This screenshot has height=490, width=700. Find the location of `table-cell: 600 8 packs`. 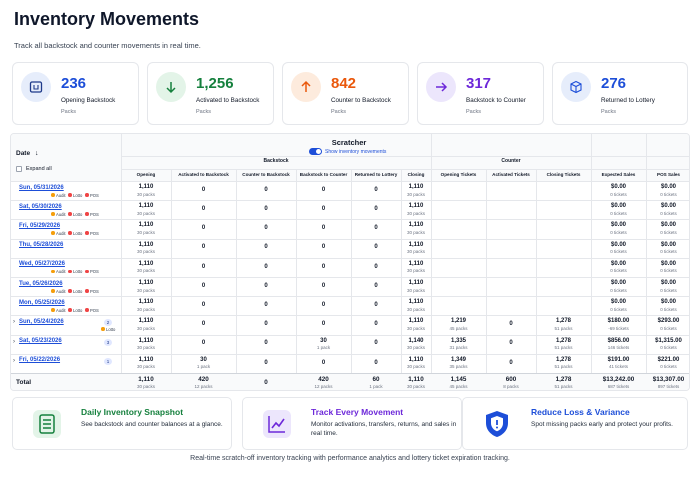

table-cell: 600 8 packs is located at coordinates (511, 381).